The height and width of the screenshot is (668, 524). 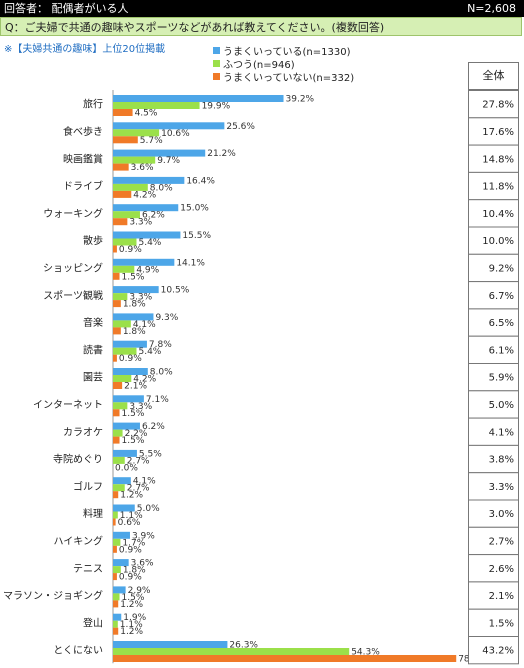 I want to click on category-label: 映画鑑賞, so click(x=83, y=158).